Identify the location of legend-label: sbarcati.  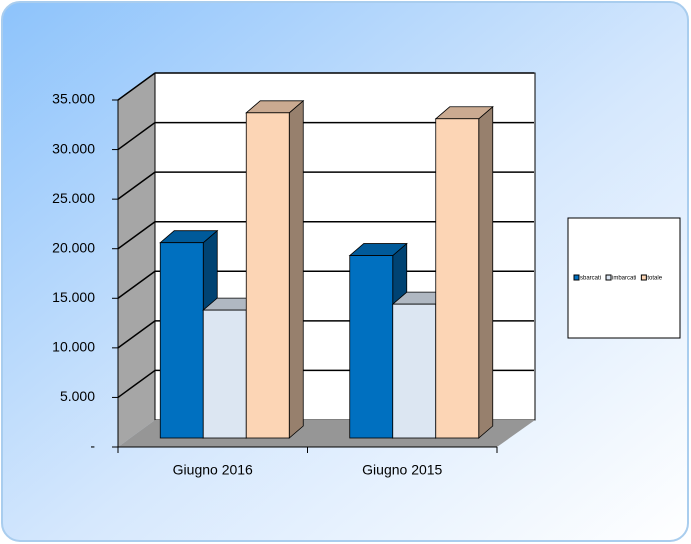
(590, 279).